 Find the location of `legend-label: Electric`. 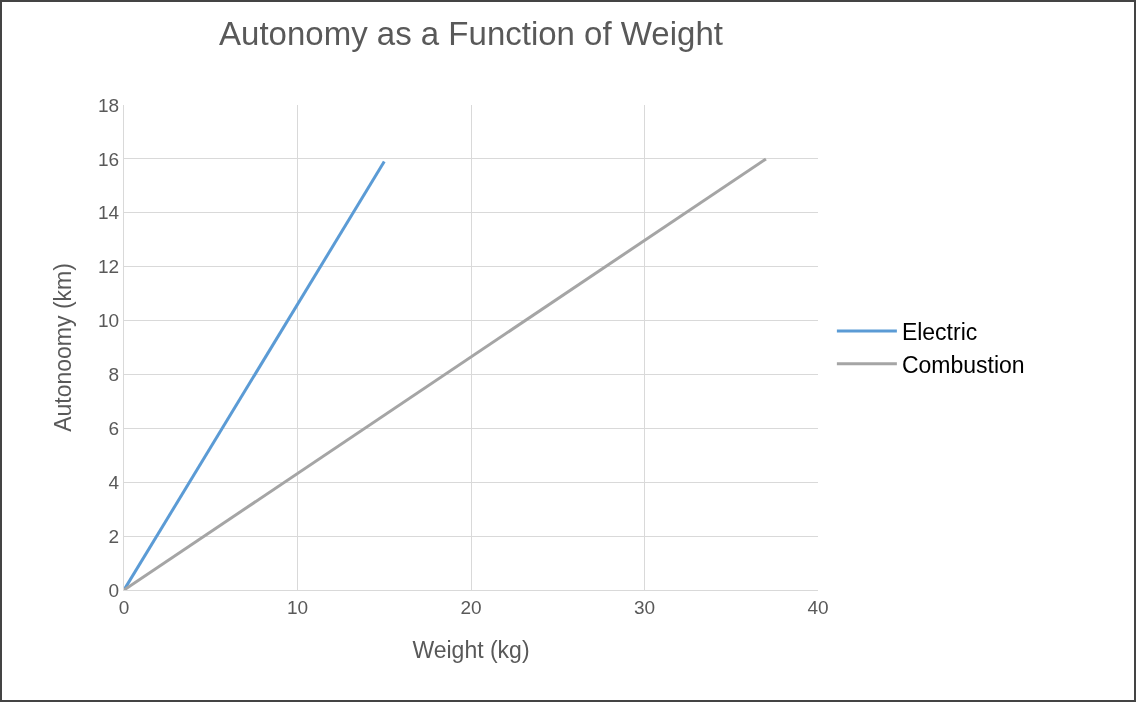

legend-label: Electric is located at coordinates (939, 331).